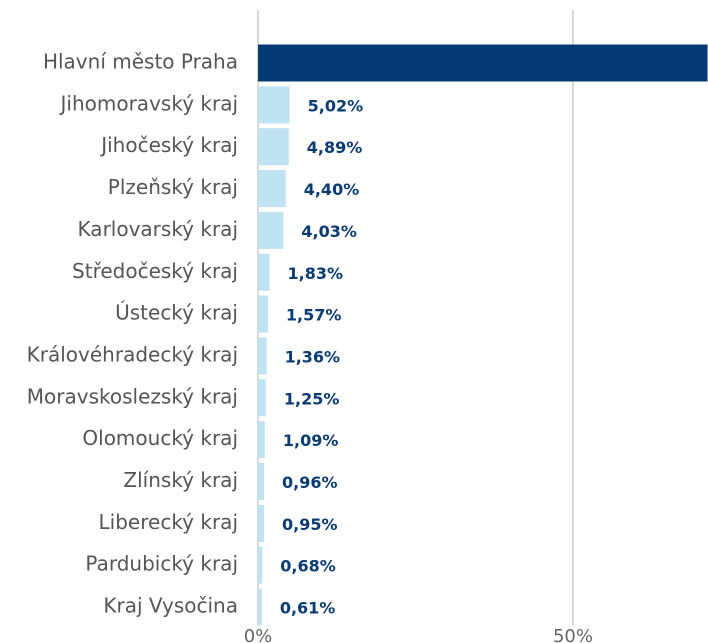 This screenshot has width=708, height=643. Describe the element at coordinates (332, 189) in the screenshot. I see `data-label: 4,40%` at that location.